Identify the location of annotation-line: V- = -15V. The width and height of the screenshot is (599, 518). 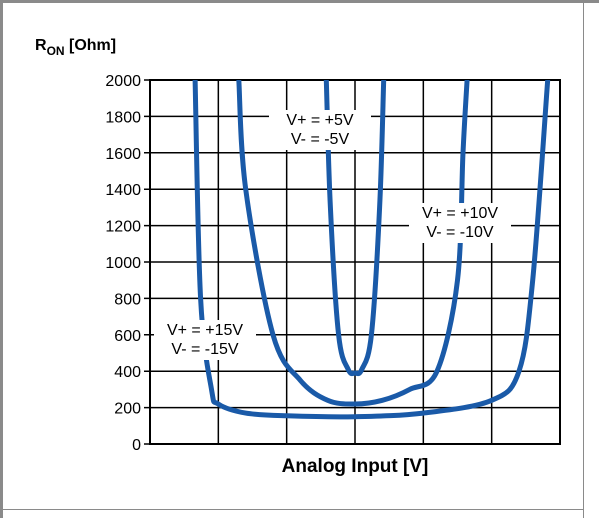
(204, 349).